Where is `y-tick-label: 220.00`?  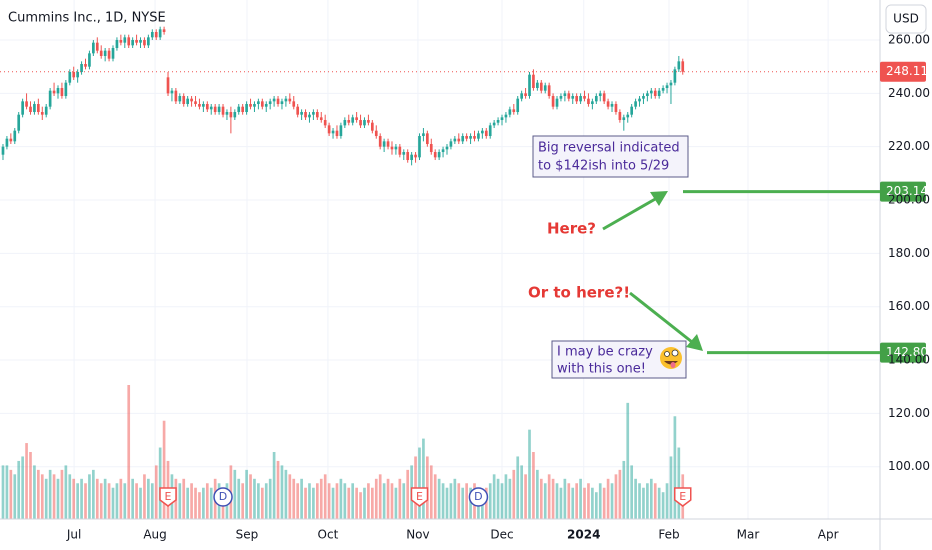
y-tick-label: 220.00 is located at coordinates (909, 146).